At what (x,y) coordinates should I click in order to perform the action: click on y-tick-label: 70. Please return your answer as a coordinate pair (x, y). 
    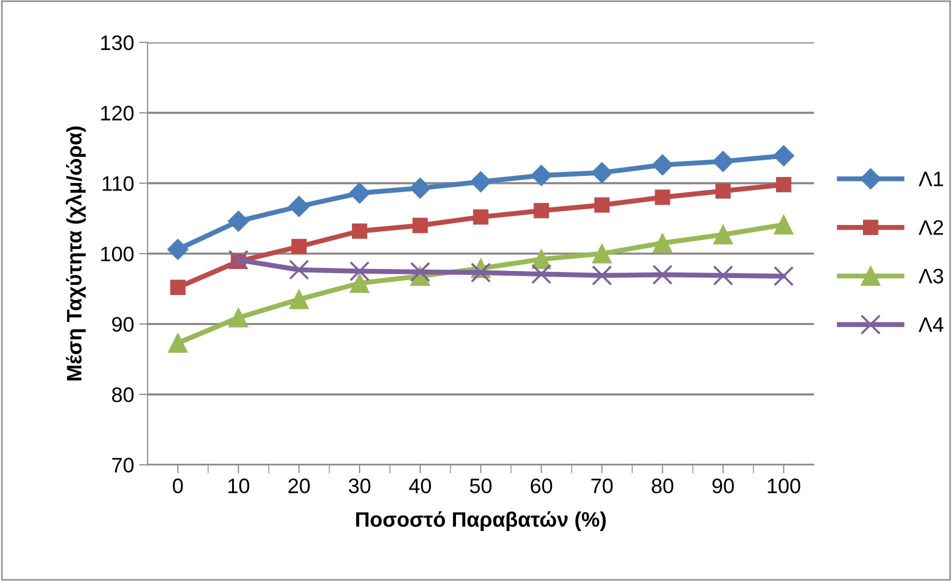
    Looking at the image, I should click on (123, 465).